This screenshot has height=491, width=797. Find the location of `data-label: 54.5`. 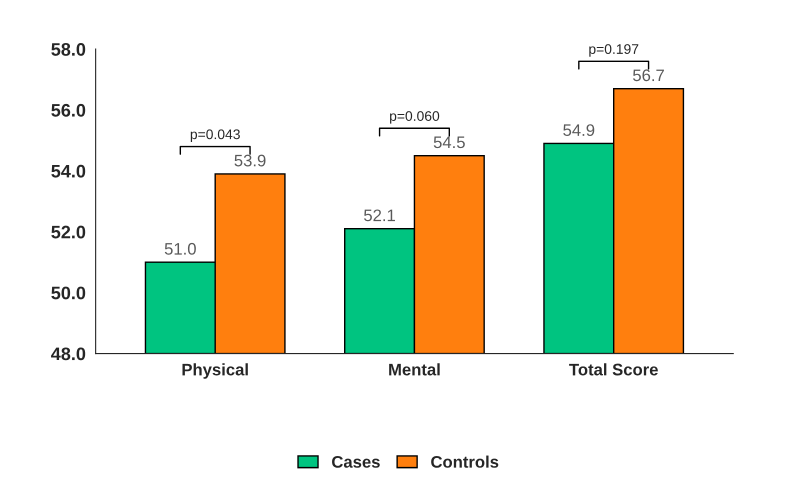

data-label: 54.5 is located at coordinates (449, 142).